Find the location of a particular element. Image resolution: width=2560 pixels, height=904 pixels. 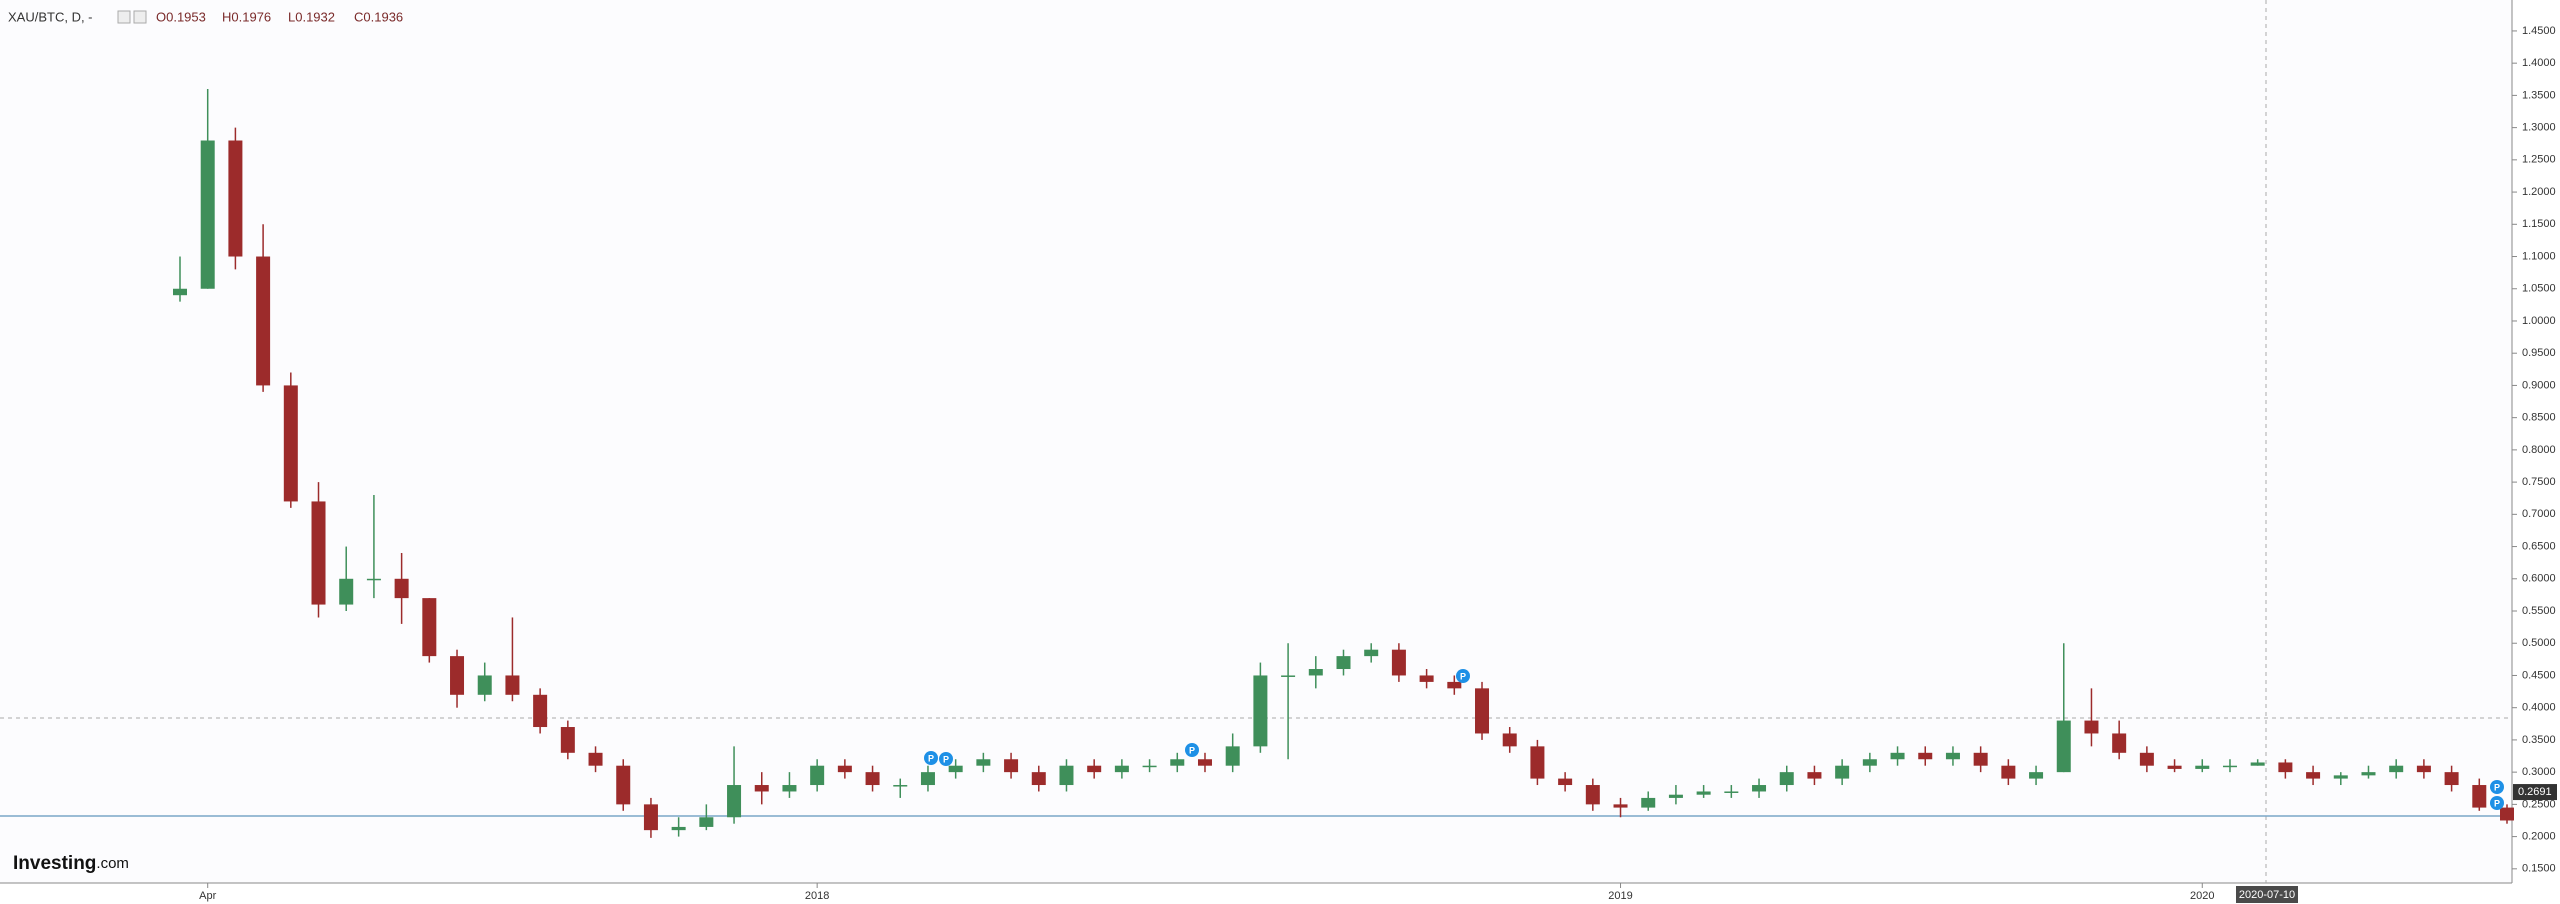

y-tick-label: 1.1000 is located at coordinates (2539, 256).